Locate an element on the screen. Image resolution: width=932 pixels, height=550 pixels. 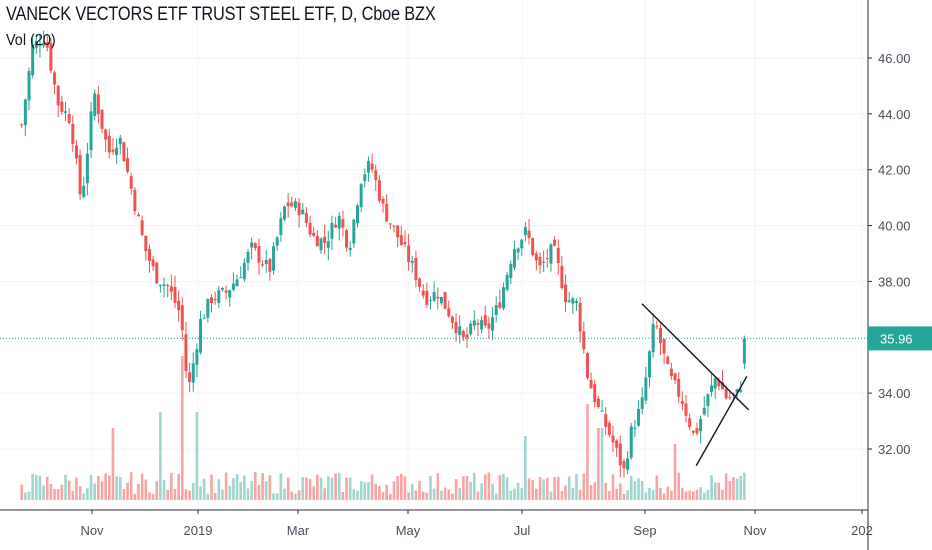
last-price-label: 35.96 is located at coordinates (896, 338).